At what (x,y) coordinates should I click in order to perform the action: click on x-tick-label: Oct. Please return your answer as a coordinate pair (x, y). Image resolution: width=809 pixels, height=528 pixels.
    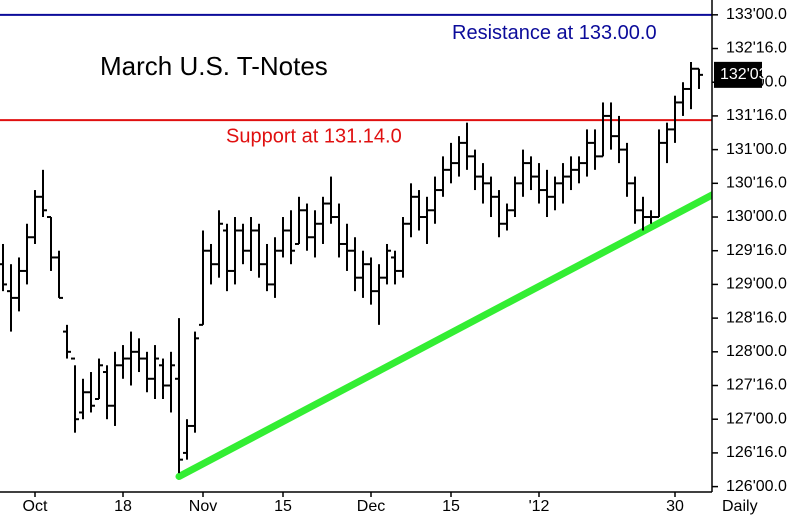
    Looking at the image, I should click on (35, 506).